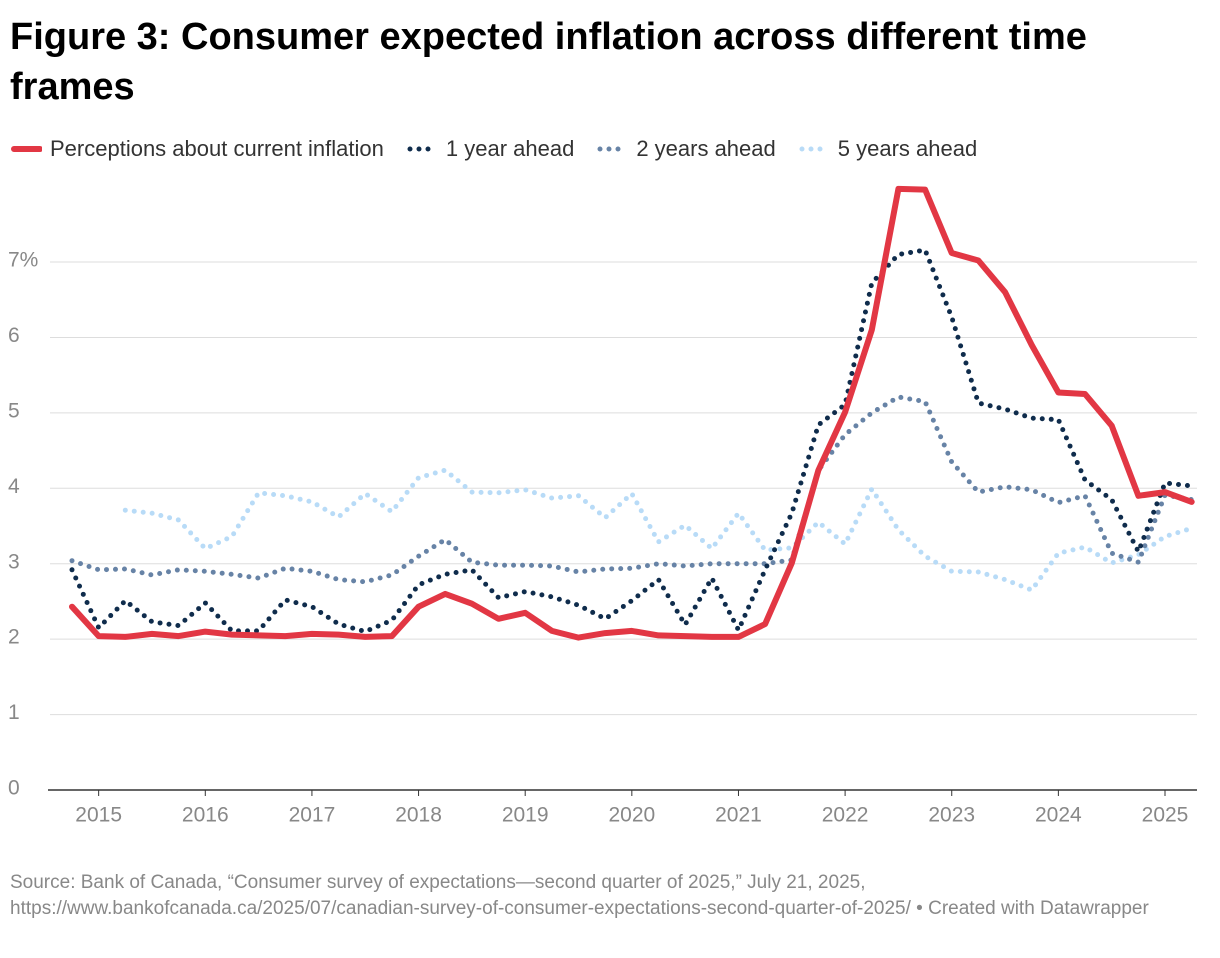 The height and width of the screenshot is (958, 1220). What do you see at coordinates (312, 815) in the screenshot?
I see `x-tick-label: 2017` at bounding box center [312, 815].